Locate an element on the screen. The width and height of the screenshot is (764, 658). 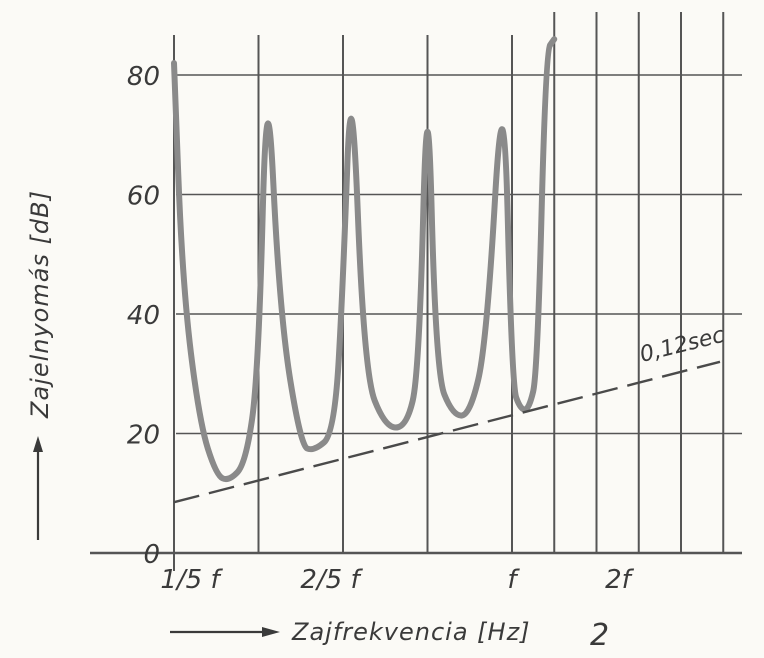
dashed-line-annotation: 0,12sec is located at coordinates (682, 345).